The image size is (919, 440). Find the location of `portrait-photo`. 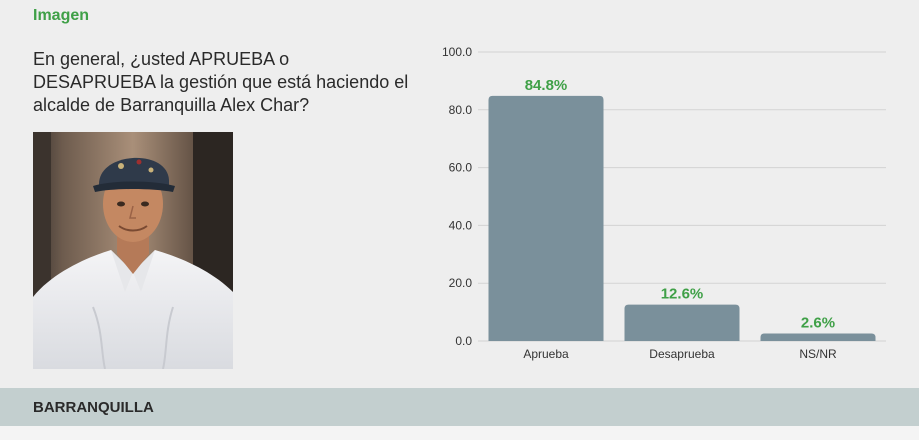

portrait-photo is located at coordinates (133, 250).